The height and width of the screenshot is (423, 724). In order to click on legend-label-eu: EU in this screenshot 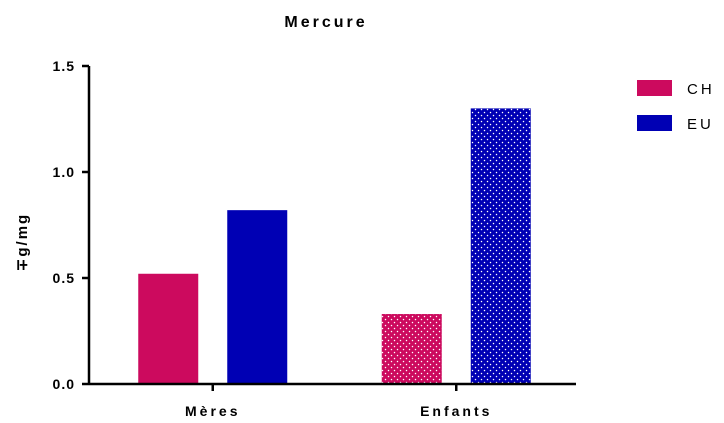, I will do `click(700, 124)`.